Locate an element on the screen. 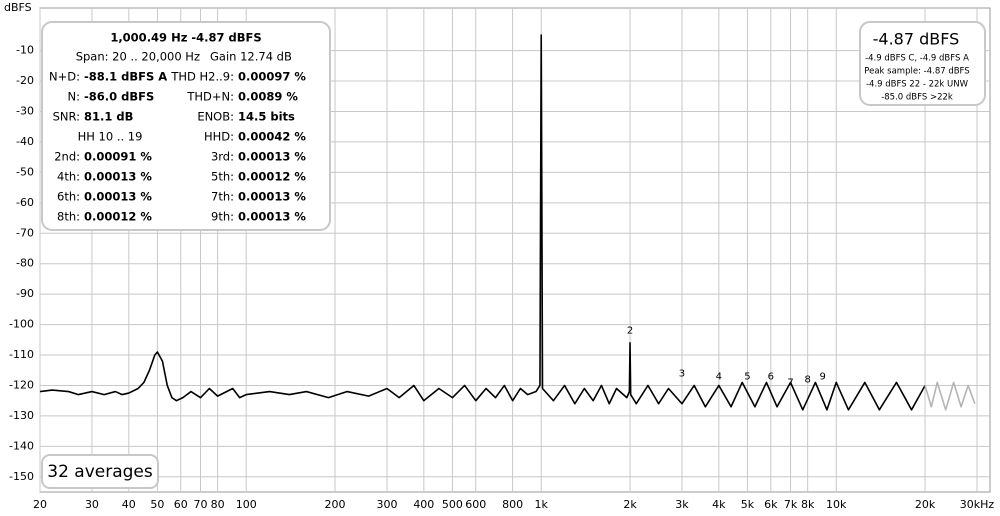 The width and height of the screenshot is (1000, 516). info-label: THD H2..9: is located at coordinates (202, 77).